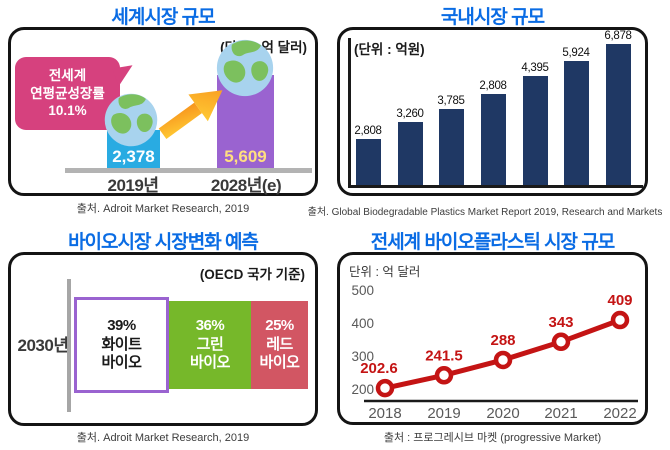  What do you see at coordinates (43, 345) in the screenshot?
I see `bio-row-label: 2030년` at bounding box center [43, 345].